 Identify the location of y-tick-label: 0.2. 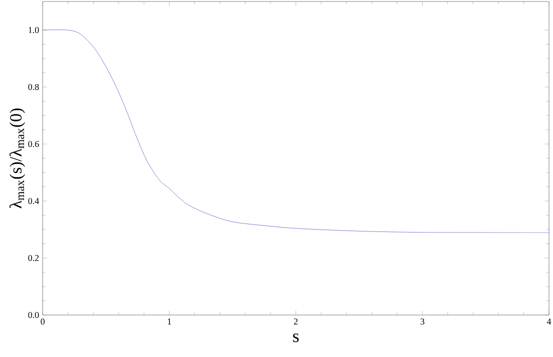
(33, 258).